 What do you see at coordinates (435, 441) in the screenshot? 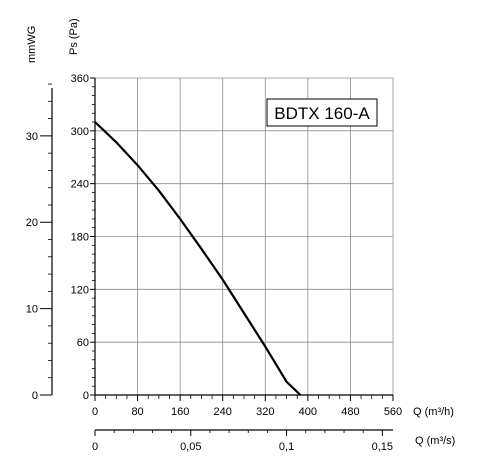
I see `x-axis-label-m3s: Q (m³/s)` at bounding box center [435, 441].